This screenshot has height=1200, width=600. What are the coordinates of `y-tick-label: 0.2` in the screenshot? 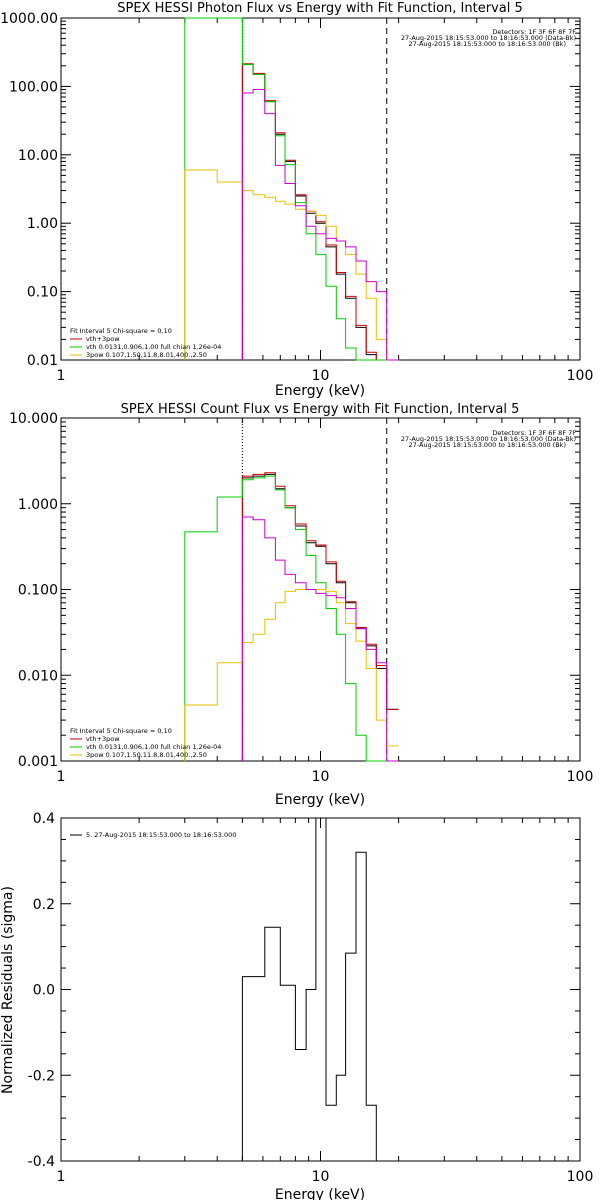 It's located at (44, 905).